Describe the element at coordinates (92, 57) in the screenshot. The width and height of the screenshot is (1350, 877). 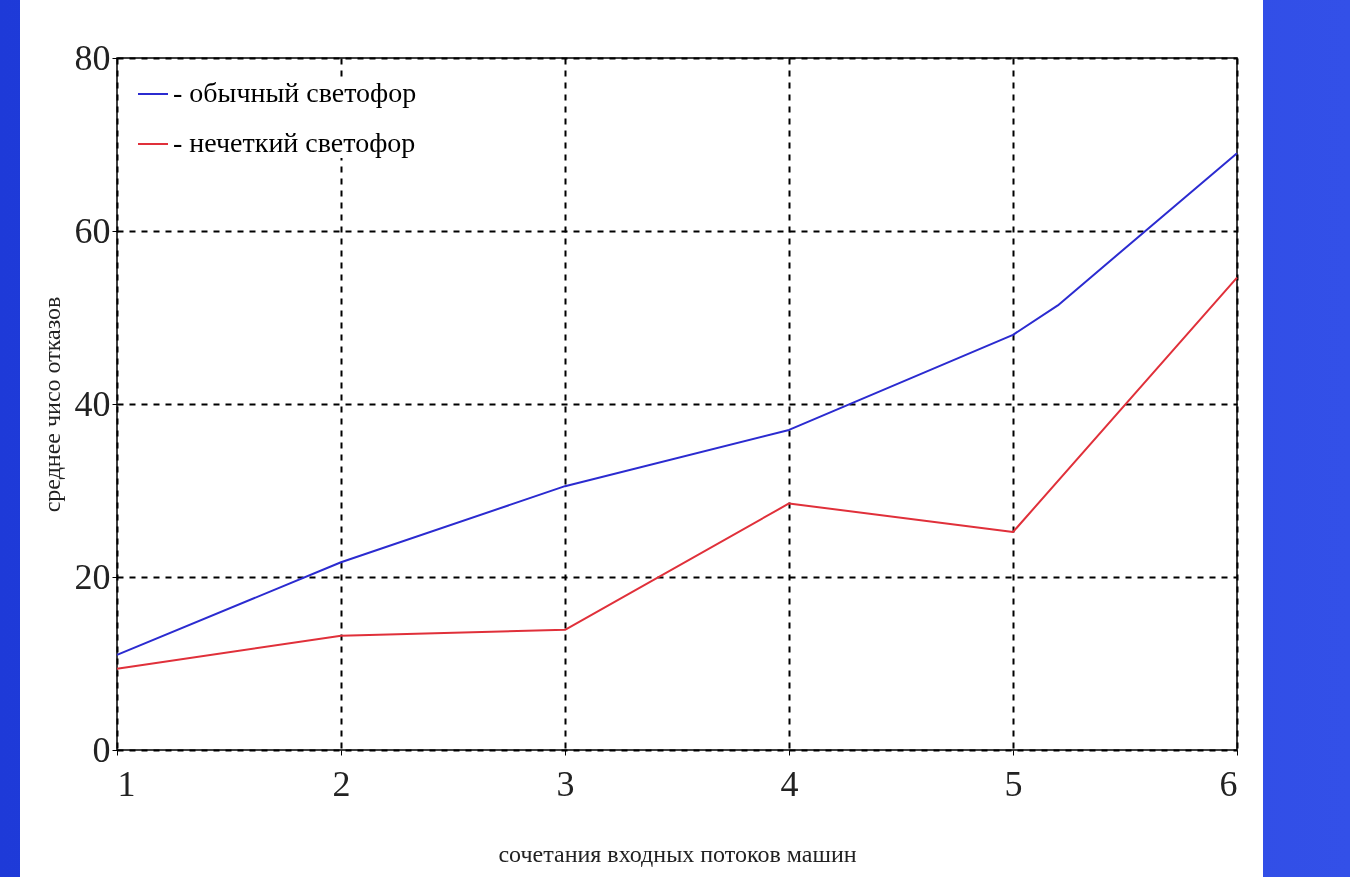
I see `y-tick-label: 80` at that location.